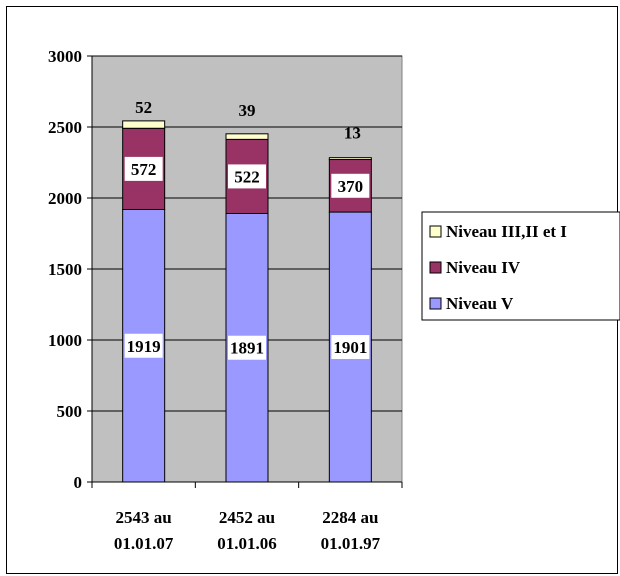 The image size is (620, 576). I want to click on y-tick-label: 2500, so click(65, 127).